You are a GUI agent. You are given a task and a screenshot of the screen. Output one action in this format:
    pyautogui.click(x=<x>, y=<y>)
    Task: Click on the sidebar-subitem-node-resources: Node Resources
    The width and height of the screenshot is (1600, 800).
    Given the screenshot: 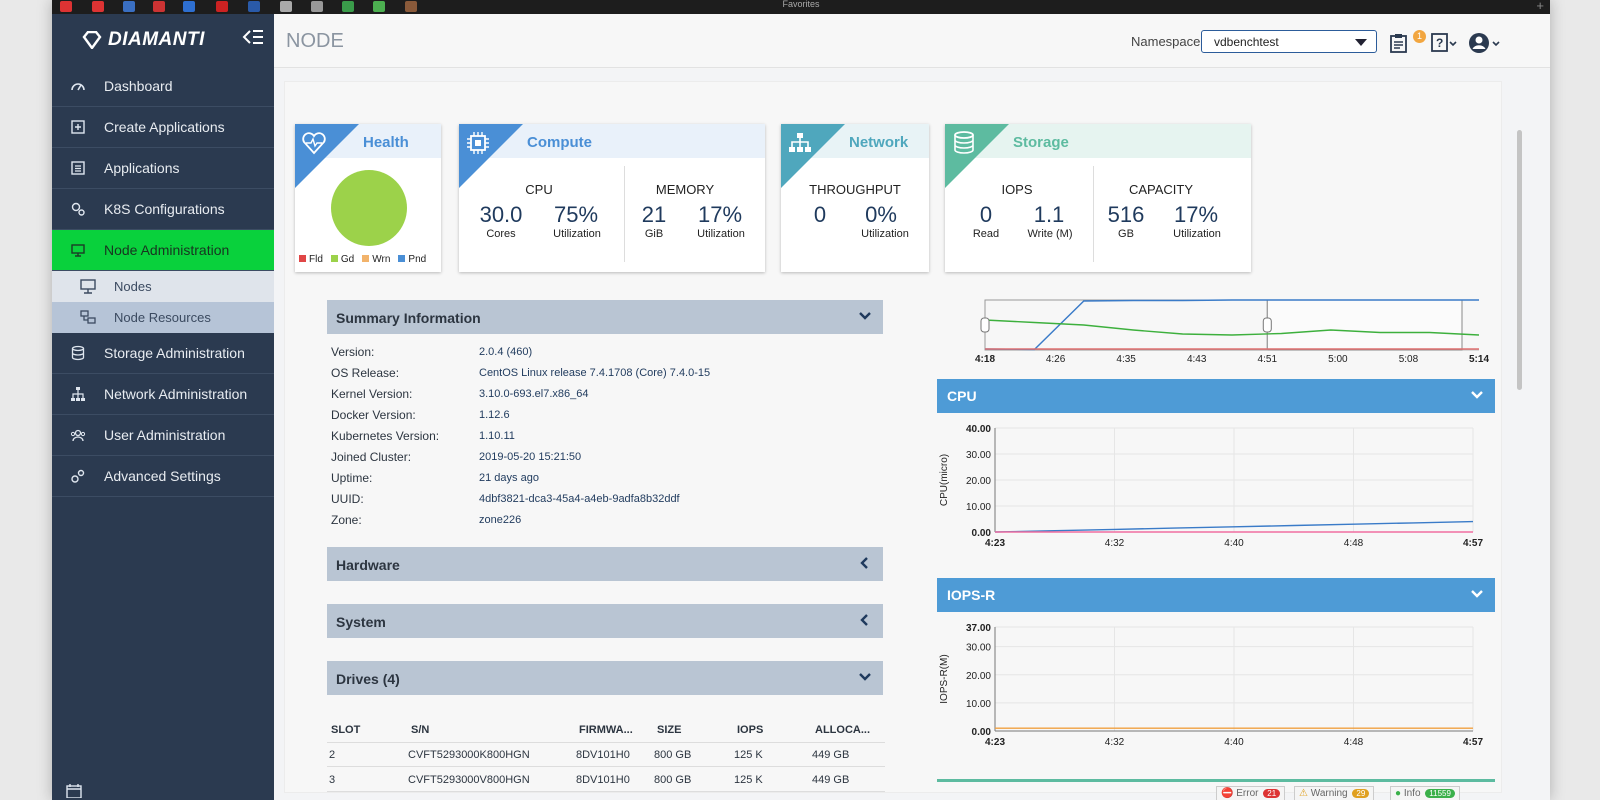 What is the action you would take?
    pyautogui.click(x=163, y=317)
    